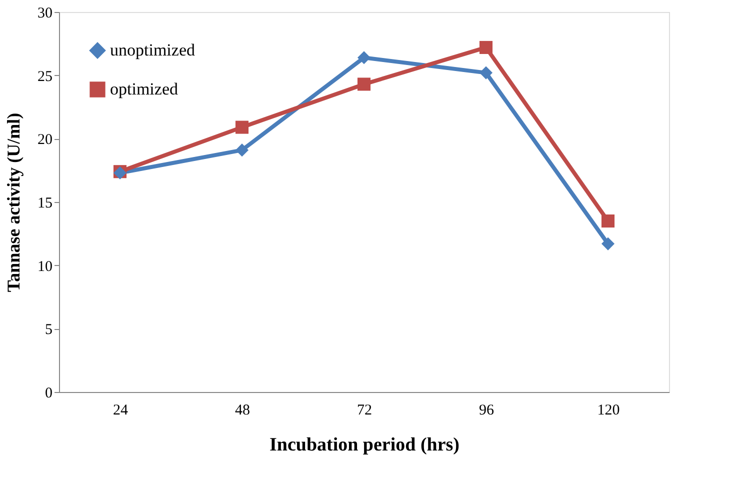  What do you see at coordinates (45, 204) in the screenshot?
I see `y-tick-label: 15` at bounding box center [45, 204].